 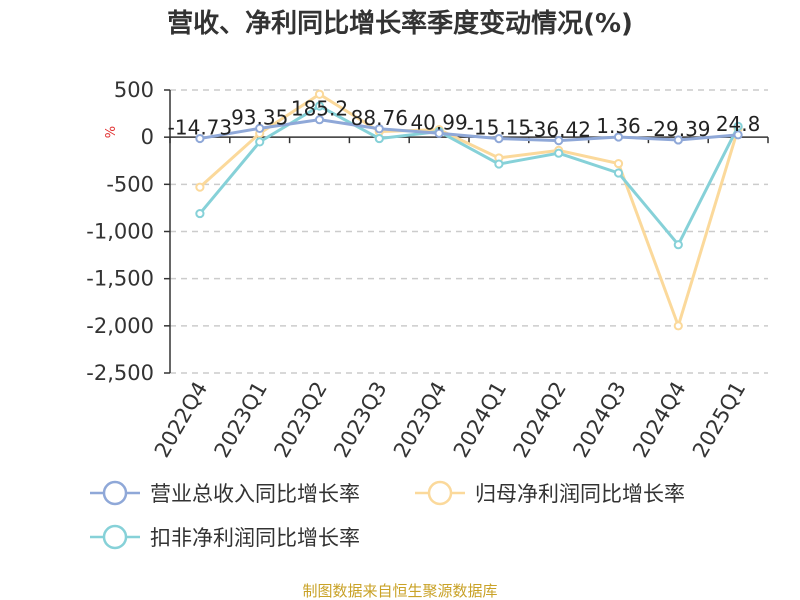 What do you see at coordinates (259, 117) in the screenshot?
I see `data-label: 93.35` at bounding box center [259, 117].